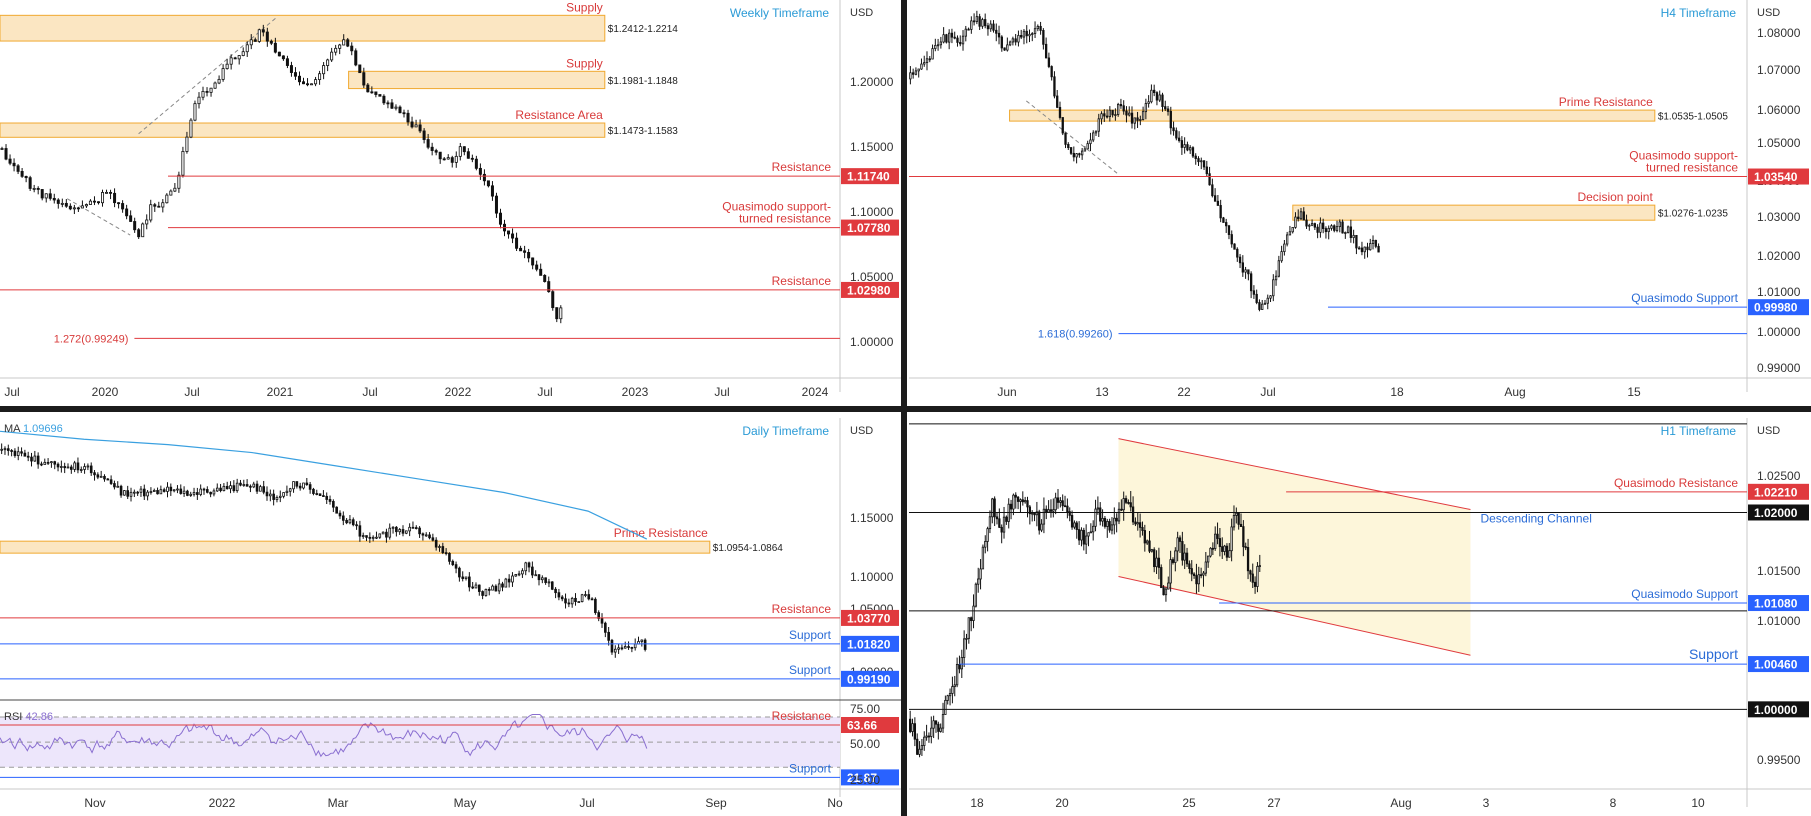 This screenshot has height=816, width=1811. Describe the element at coordinates (1072, 137) in the screenshot. I see `h4-fib-dash` at that location.